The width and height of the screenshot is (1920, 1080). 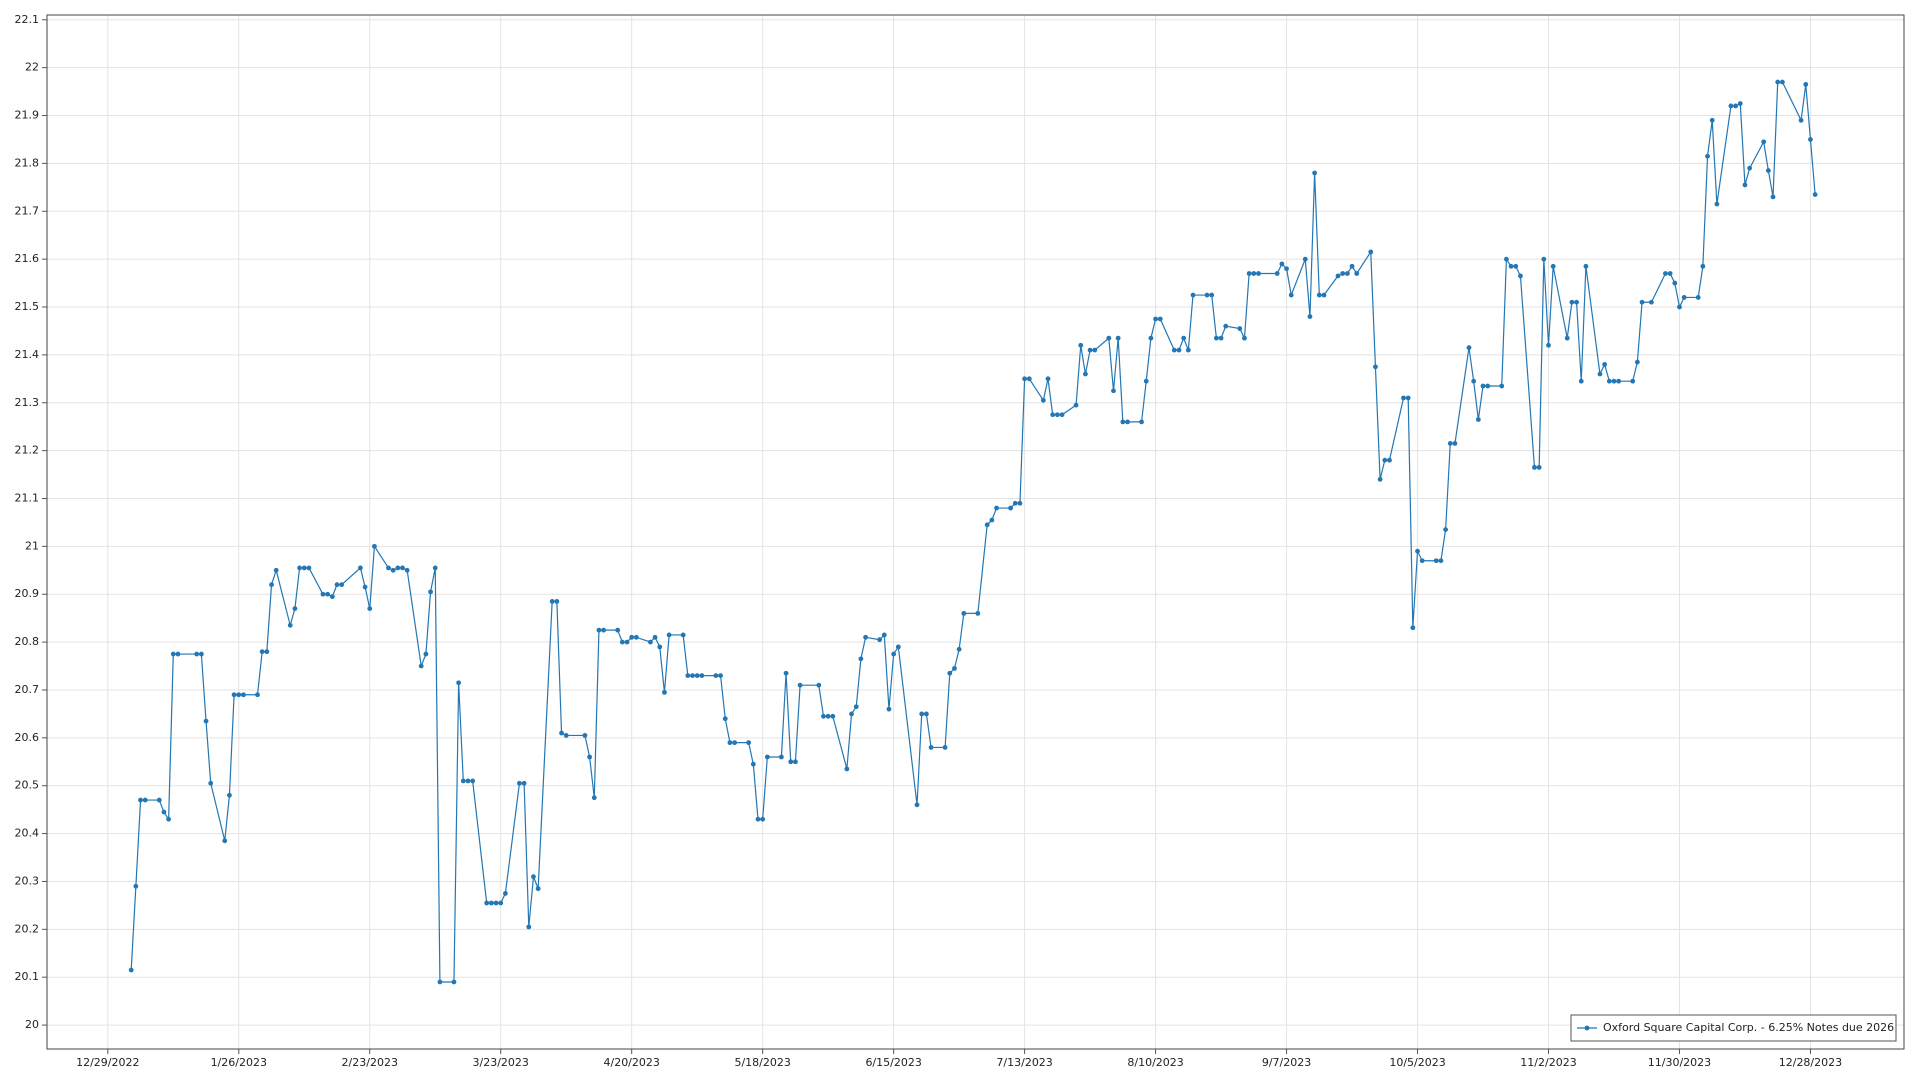 What do you see at coordinates (1733, 1028) in the screenshot?
I see `legend-box` at bounding box center [1733, 1028].